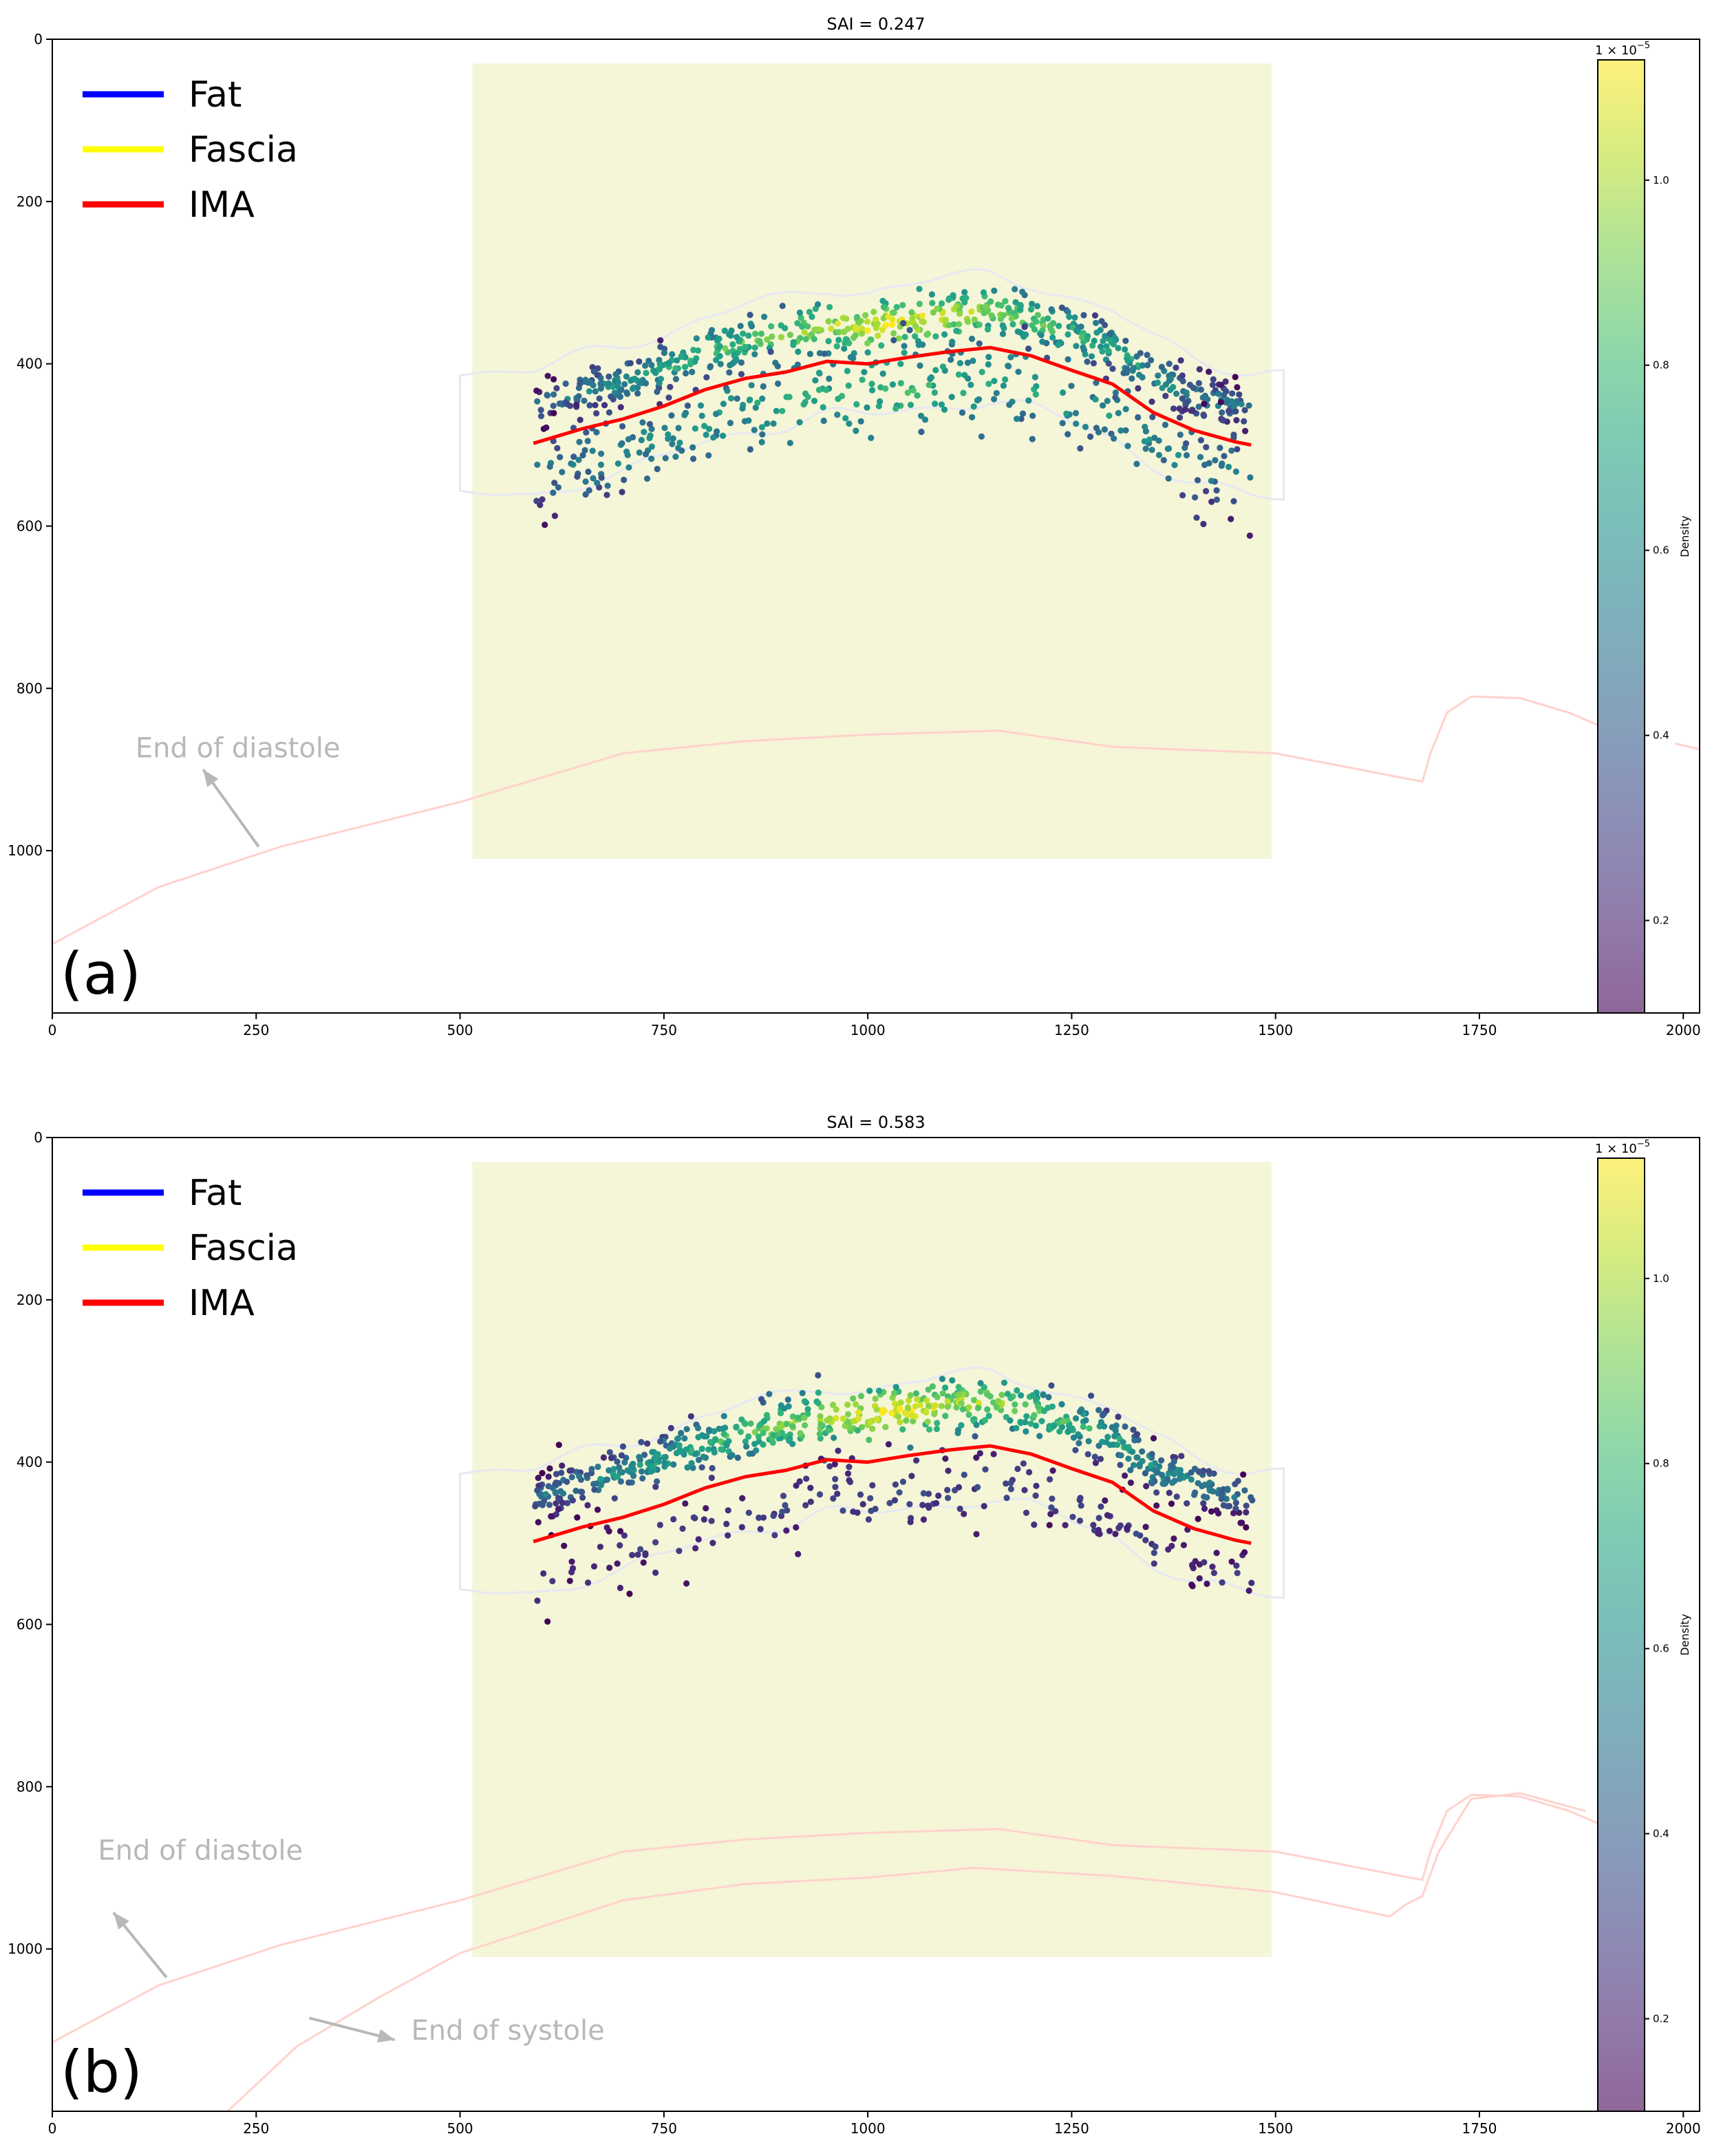  What do you see at coordinates (38, 39) in the screenshot?
I see `y-tick-label: 0` at bounding box center [38, 39].